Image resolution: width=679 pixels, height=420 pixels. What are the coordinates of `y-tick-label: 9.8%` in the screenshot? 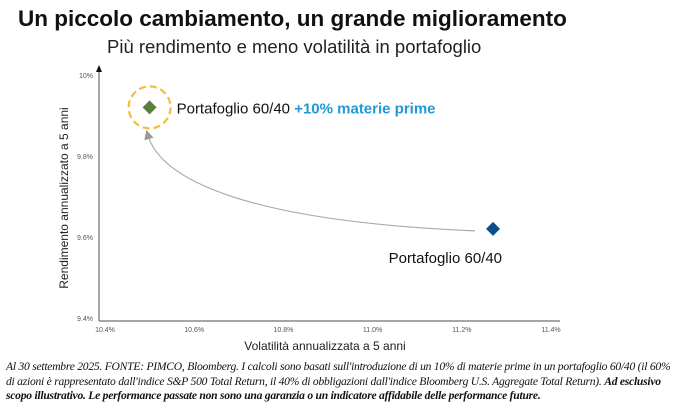 It's located at (85, 157).